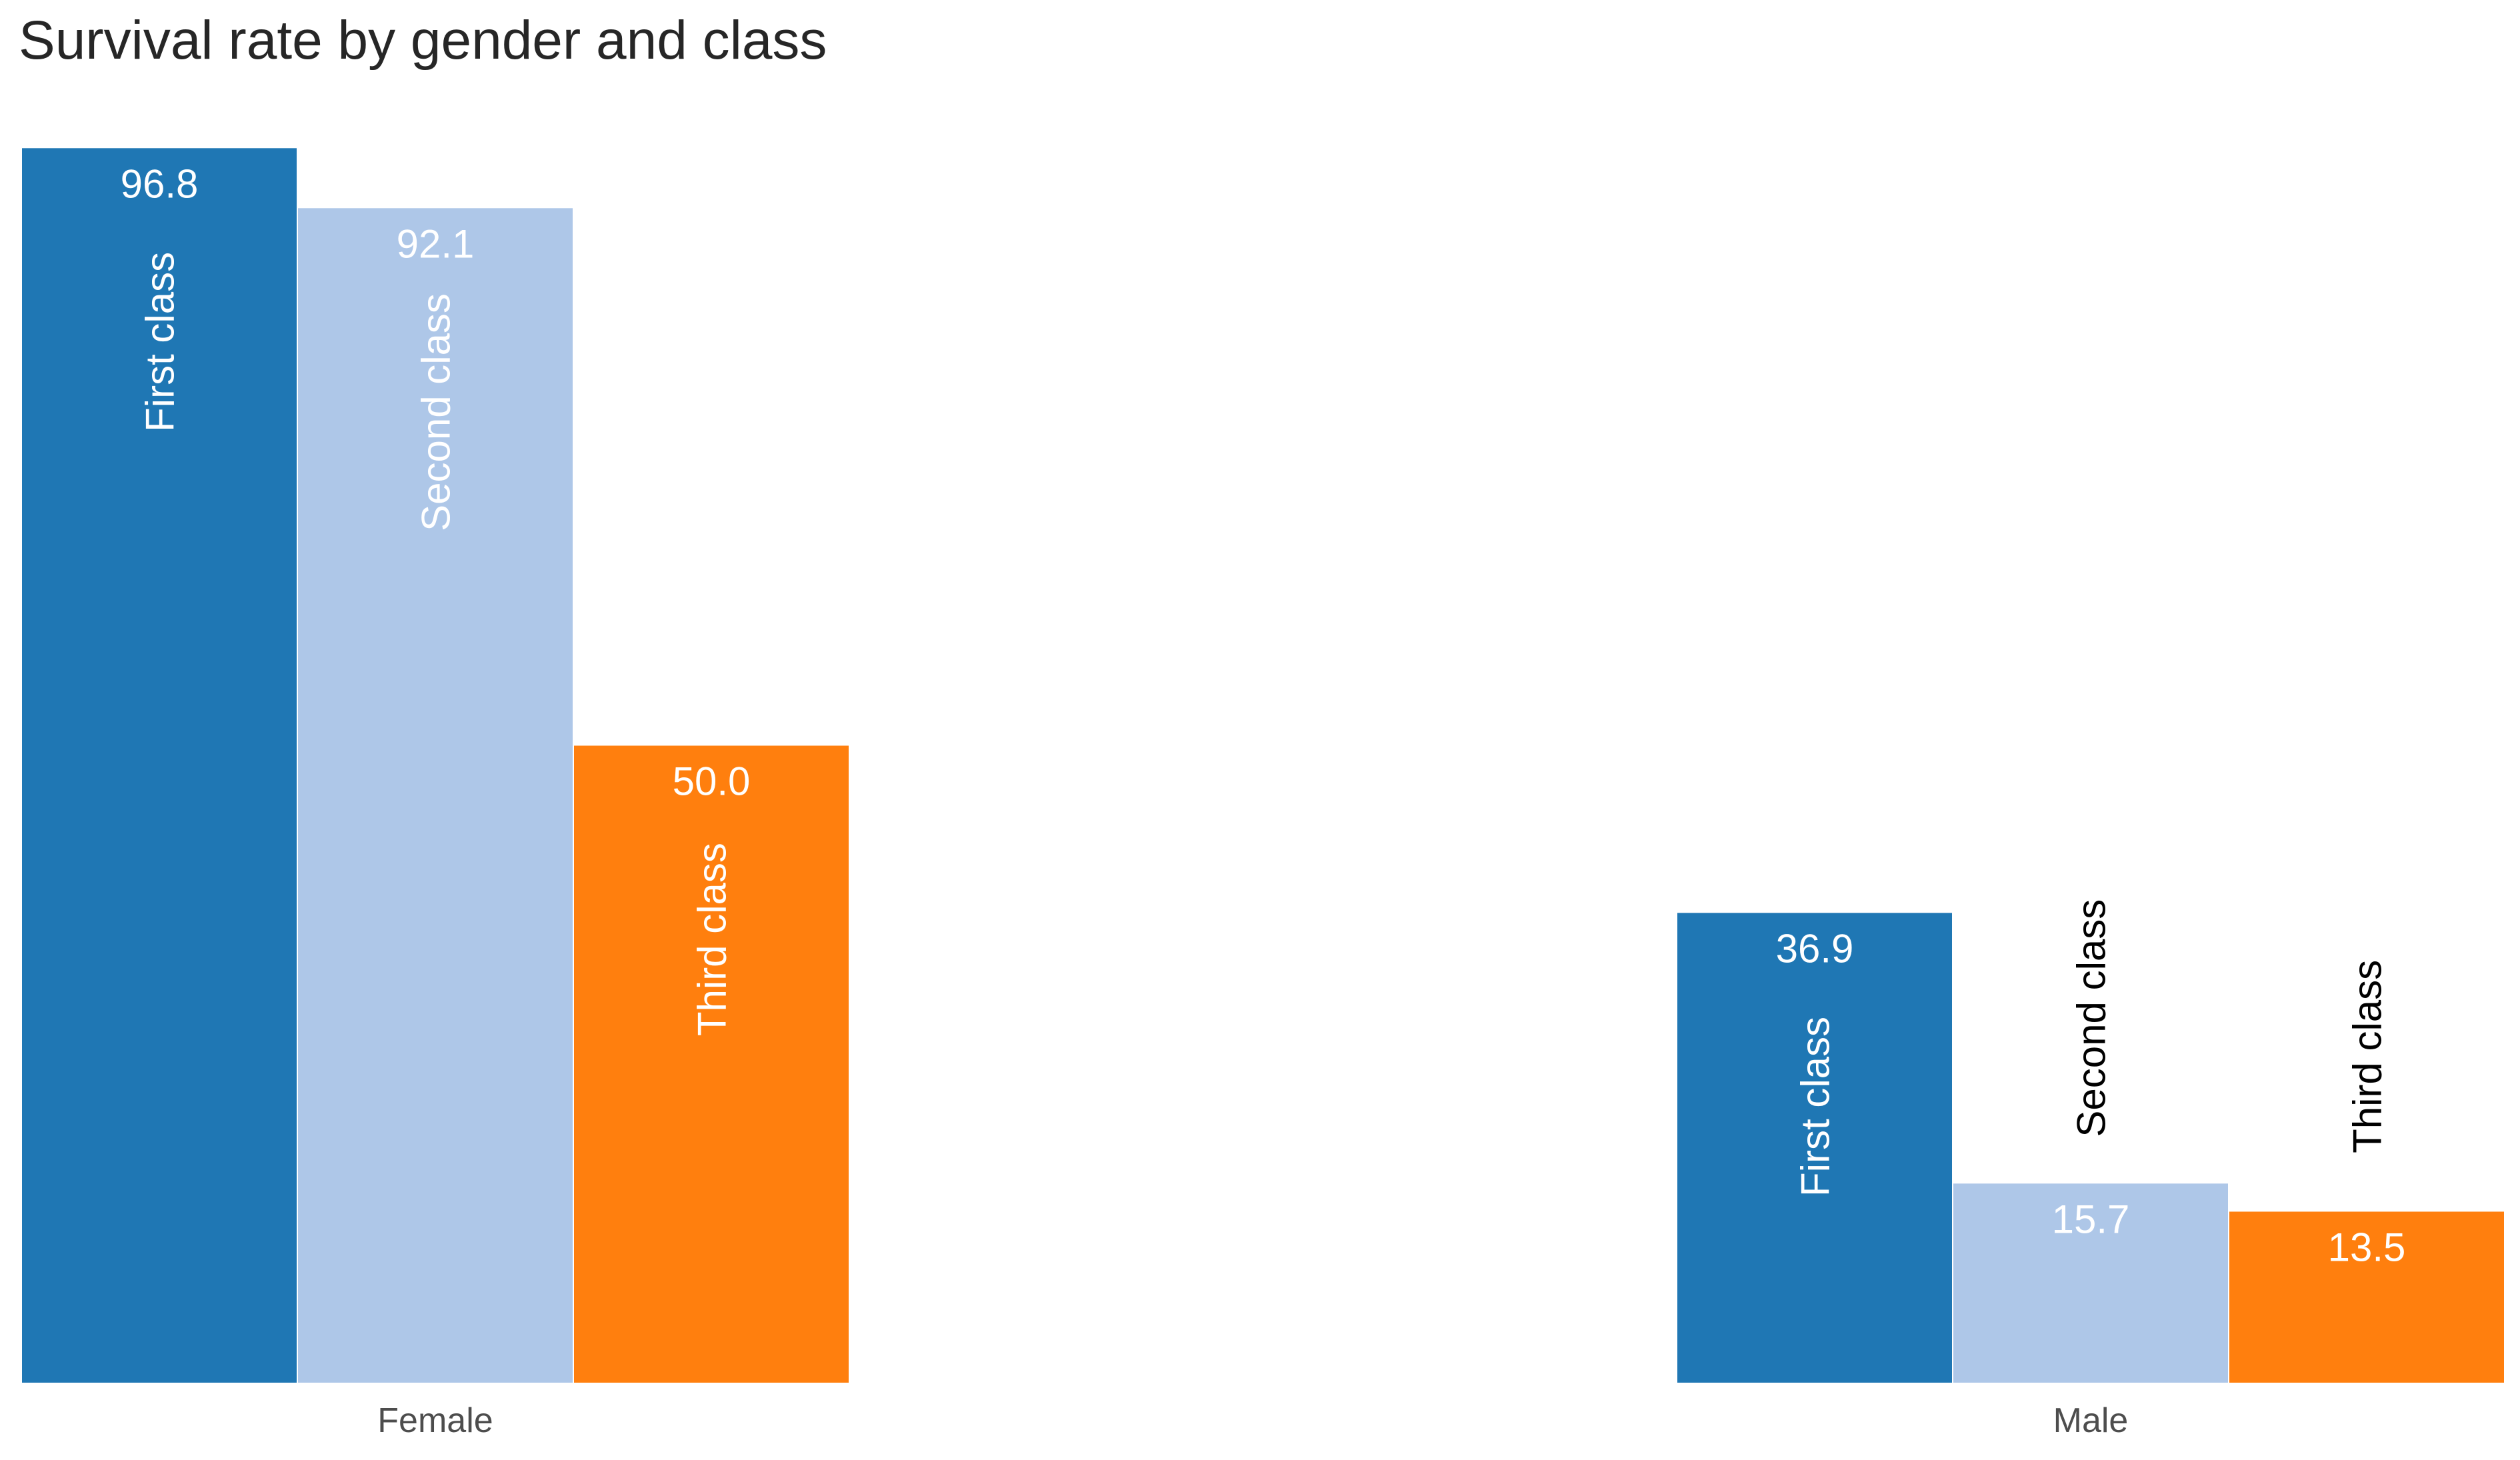 Image resolution: width=2520 pixels, height=1460 pixels. I want to click on value-label-female-first-class: 96.8, so click(160, 183).